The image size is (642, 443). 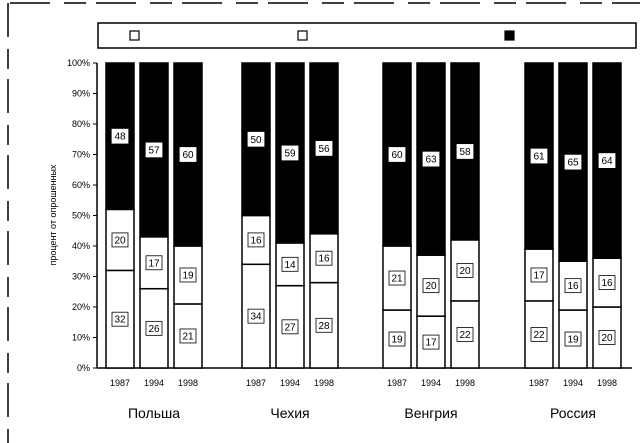 I want to click on y-tick-label: 10%, so click(x=81, y=338).